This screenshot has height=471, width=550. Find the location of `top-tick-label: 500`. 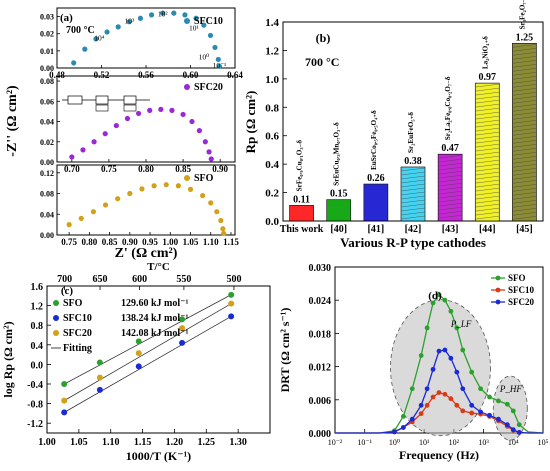

top-tick-label: 500 is located at coordinates (233, 279).